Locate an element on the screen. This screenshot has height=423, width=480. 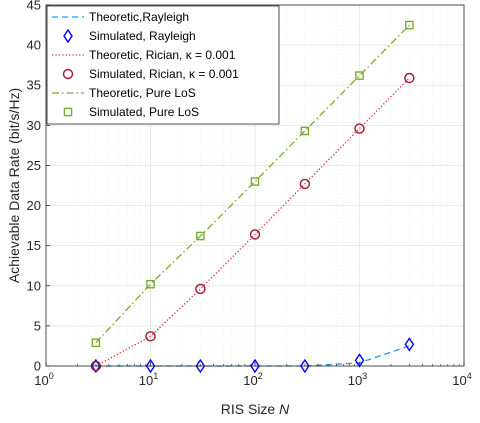
legend-label: Simulated, Pure LoS is located at coordinates (144, 112).